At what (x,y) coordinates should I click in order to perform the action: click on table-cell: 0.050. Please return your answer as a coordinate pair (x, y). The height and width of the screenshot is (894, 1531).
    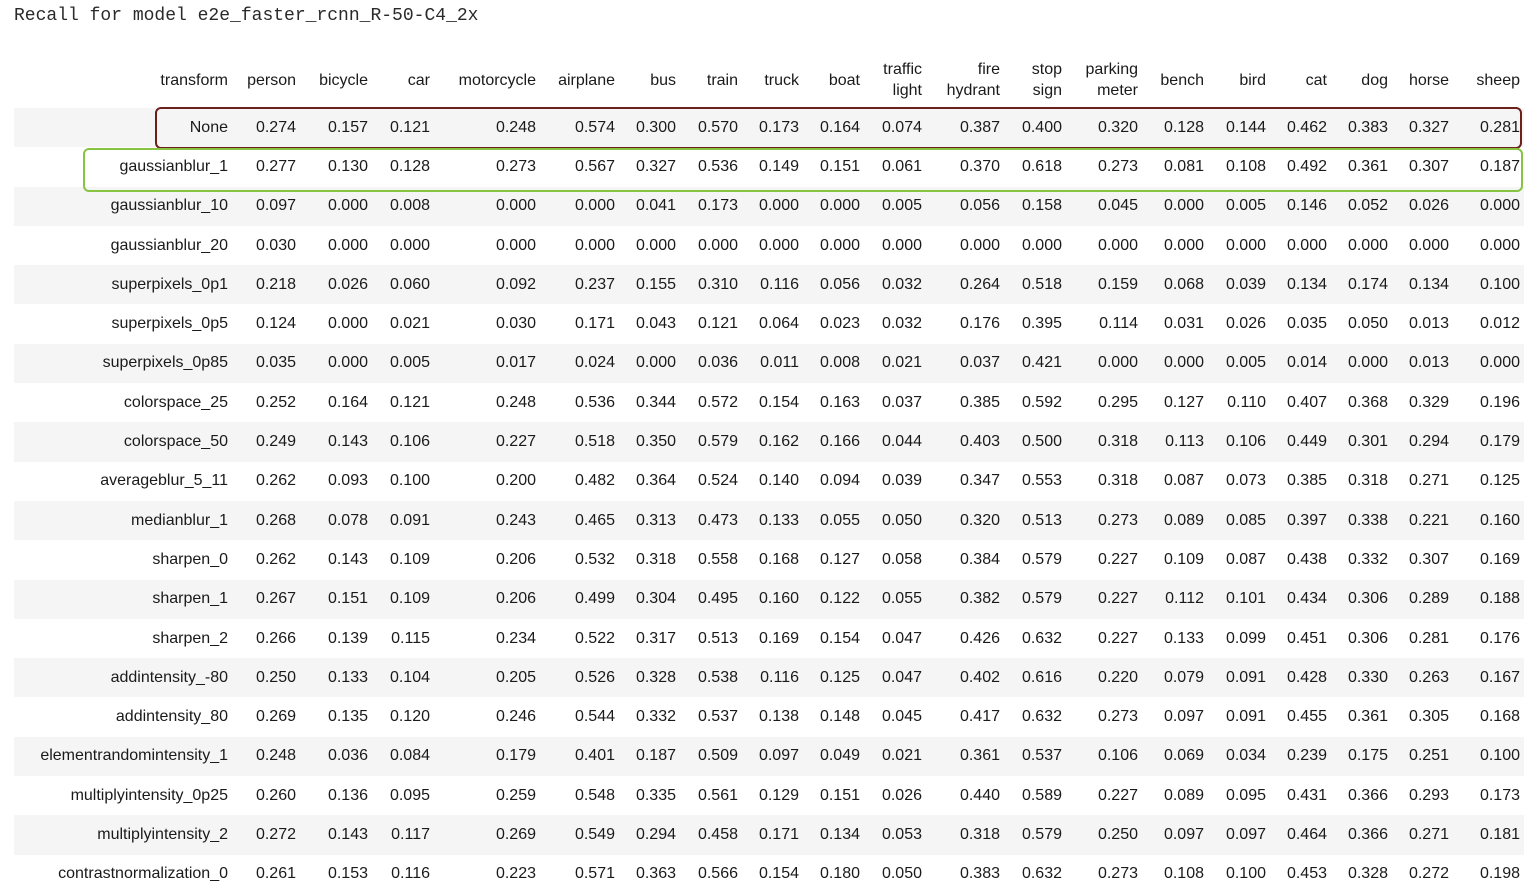
    Looking at the image, I should click on (1361, 324).